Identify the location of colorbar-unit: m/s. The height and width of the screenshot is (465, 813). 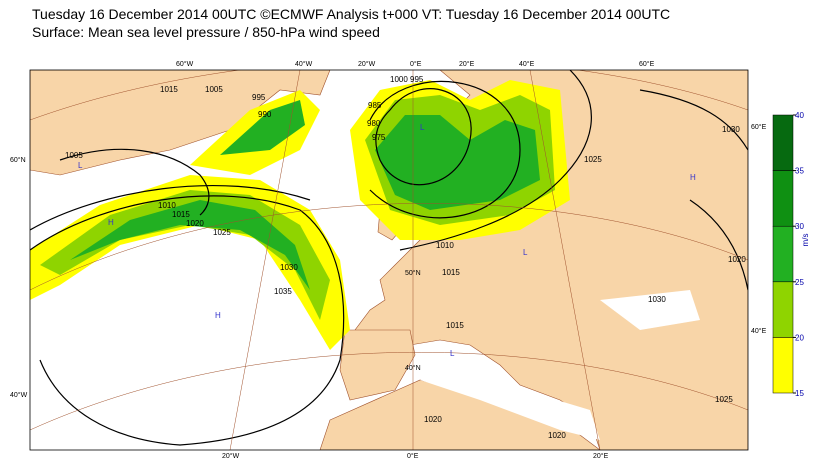
(805, 240).